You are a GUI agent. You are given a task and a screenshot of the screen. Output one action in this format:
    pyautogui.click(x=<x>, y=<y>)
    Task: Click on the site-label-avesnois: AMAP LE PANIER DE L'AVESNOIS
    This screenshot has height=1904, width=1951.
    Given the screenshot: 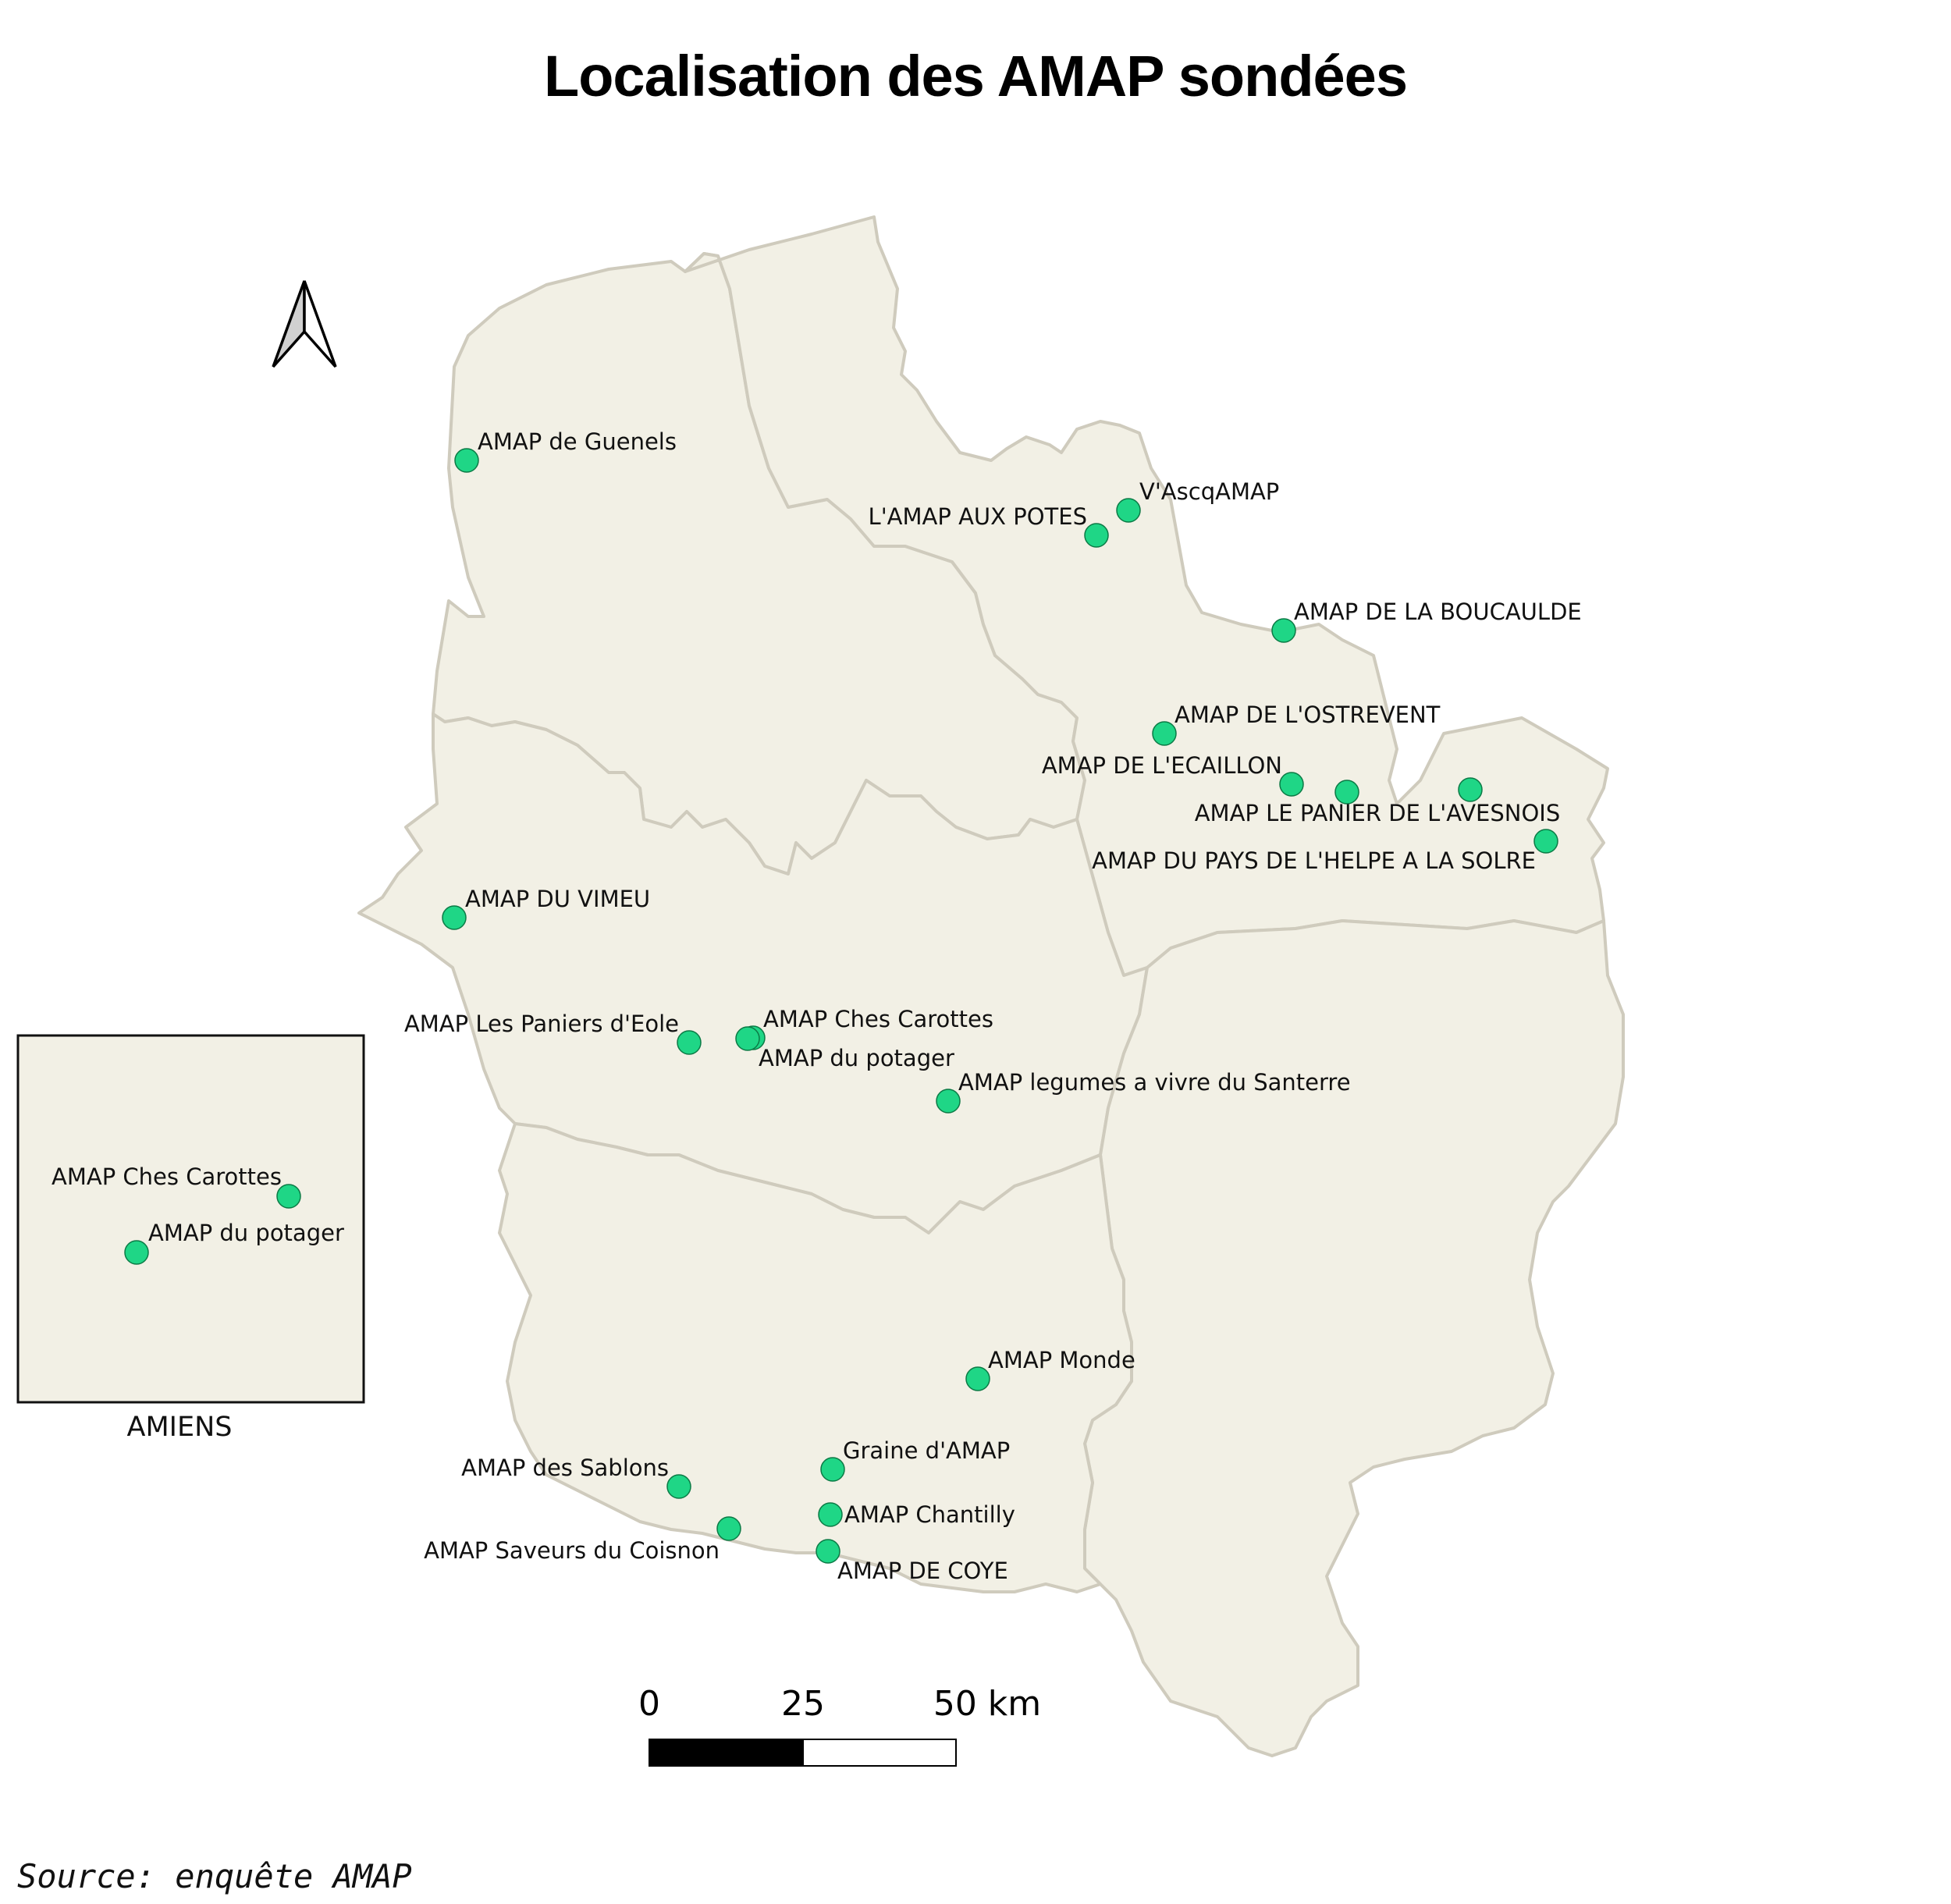 What is the action you would take?
    pyautogui.click(x=1378, y=813)
    